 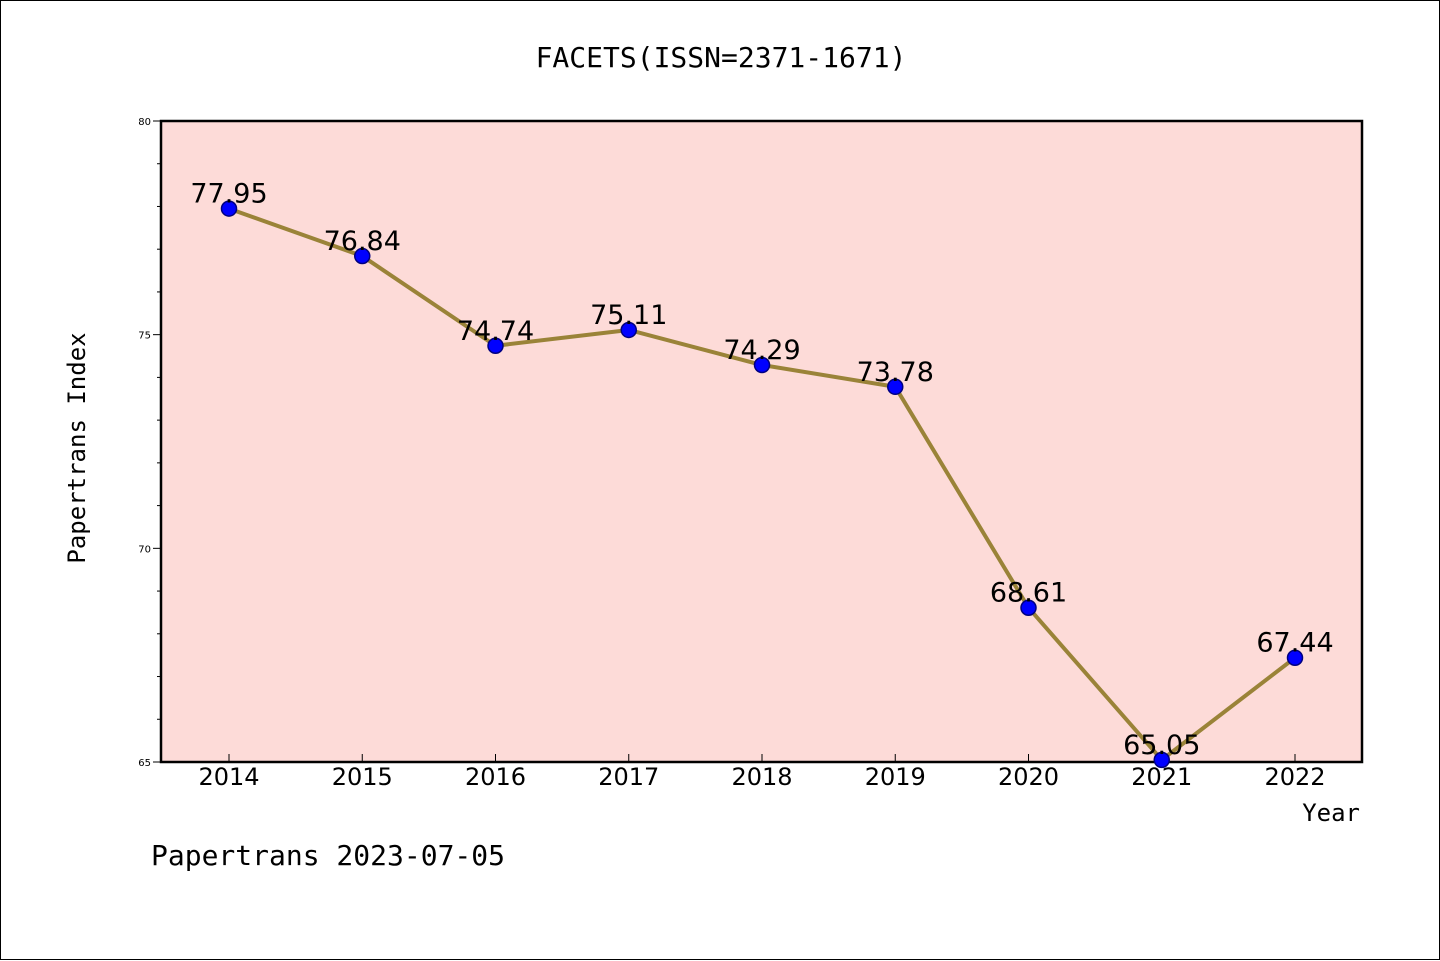 What do you see at coordinates (1028, 777) in the screenshot?
I see `x-tick-label: 2020` at bounding box center [1028, 777].